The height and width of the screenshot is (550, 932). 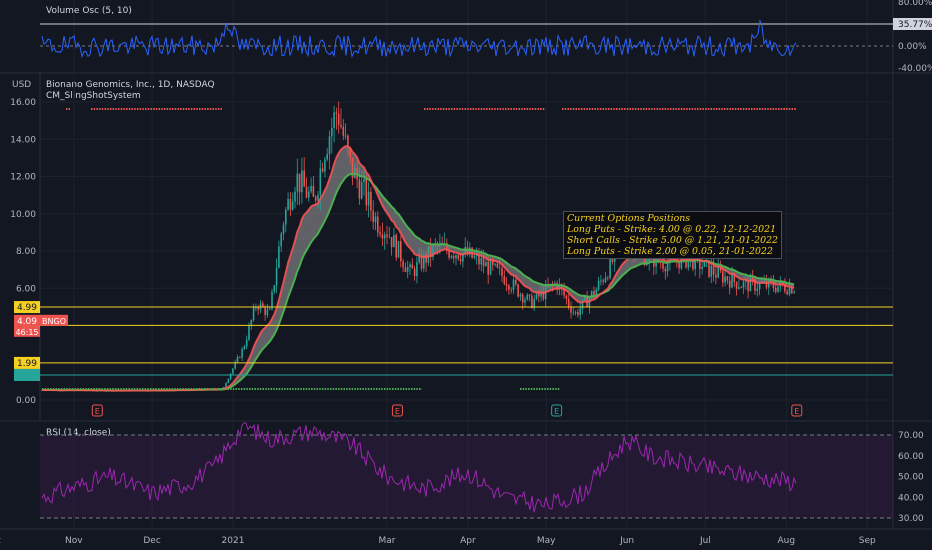 What do you see at coordinates (21, 85) in the screenshot?
I see `currency-label: USD` at bounding box center [21, 85].